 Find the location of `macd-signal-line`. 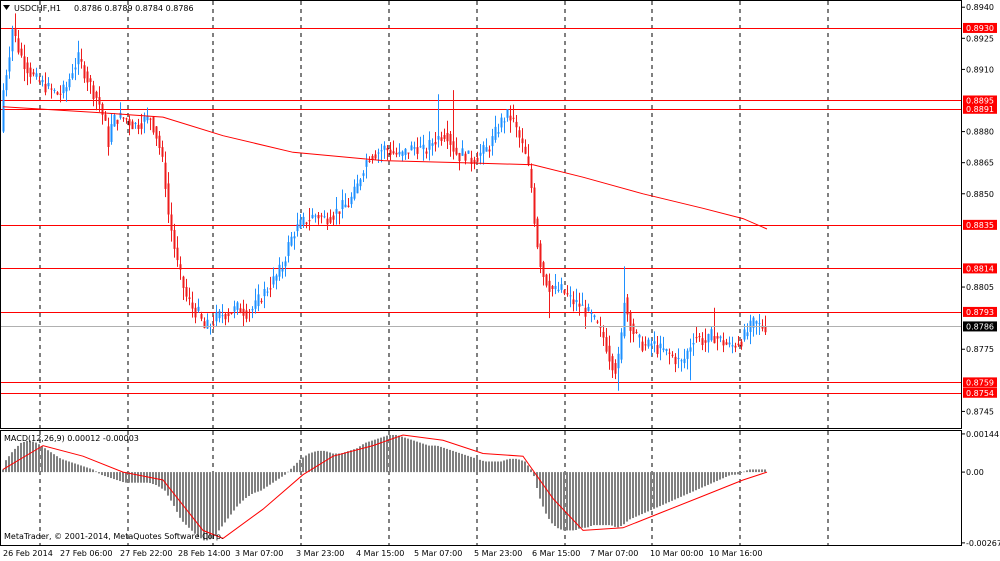

macd-signal-line is located at coordinates (385, 486).